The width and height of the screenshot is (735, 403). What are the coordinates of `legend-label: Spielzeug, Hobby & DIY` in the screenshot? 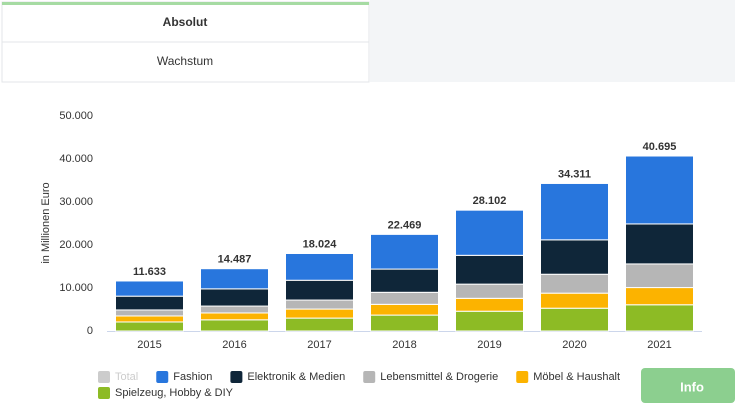 It's located at (174, 393).